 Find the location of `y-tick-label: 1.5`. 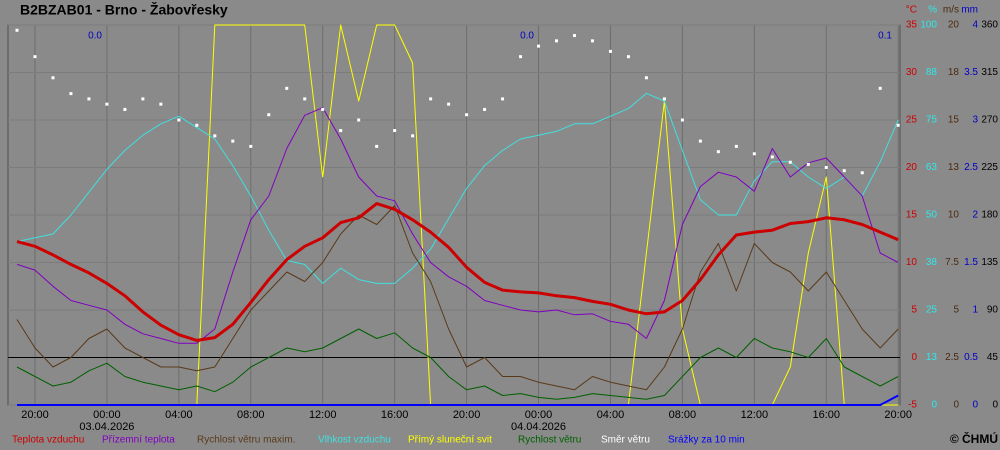

y-tick-label: 1.5 is located at coordinates (971, 262).